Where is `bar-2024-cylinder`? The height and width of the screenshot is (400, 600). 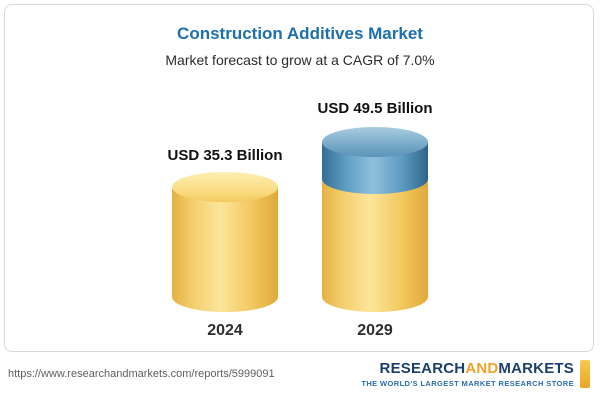
bar-2024-cylinder is located at coordinates (225, 242).